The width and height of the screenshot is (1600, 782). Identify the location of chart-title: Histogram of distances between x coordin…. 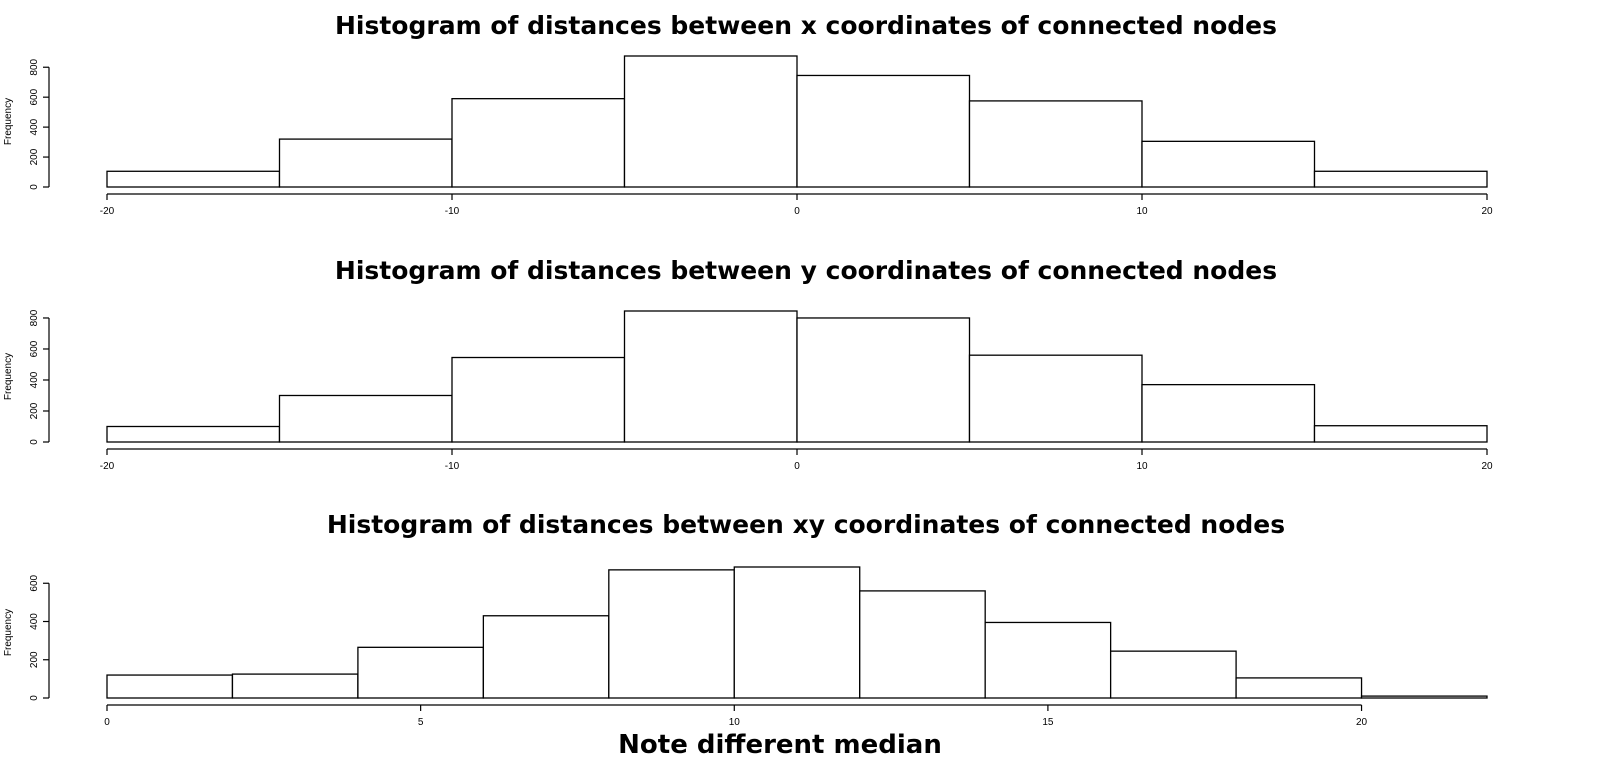
(806, 25).